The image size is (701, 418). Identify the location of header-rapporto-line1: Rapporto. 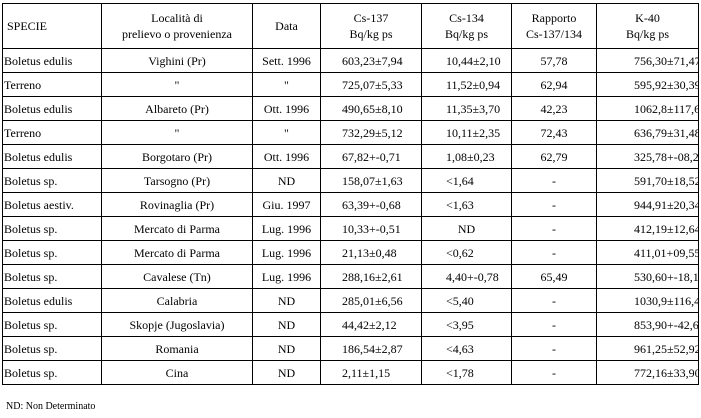
(554, 18).